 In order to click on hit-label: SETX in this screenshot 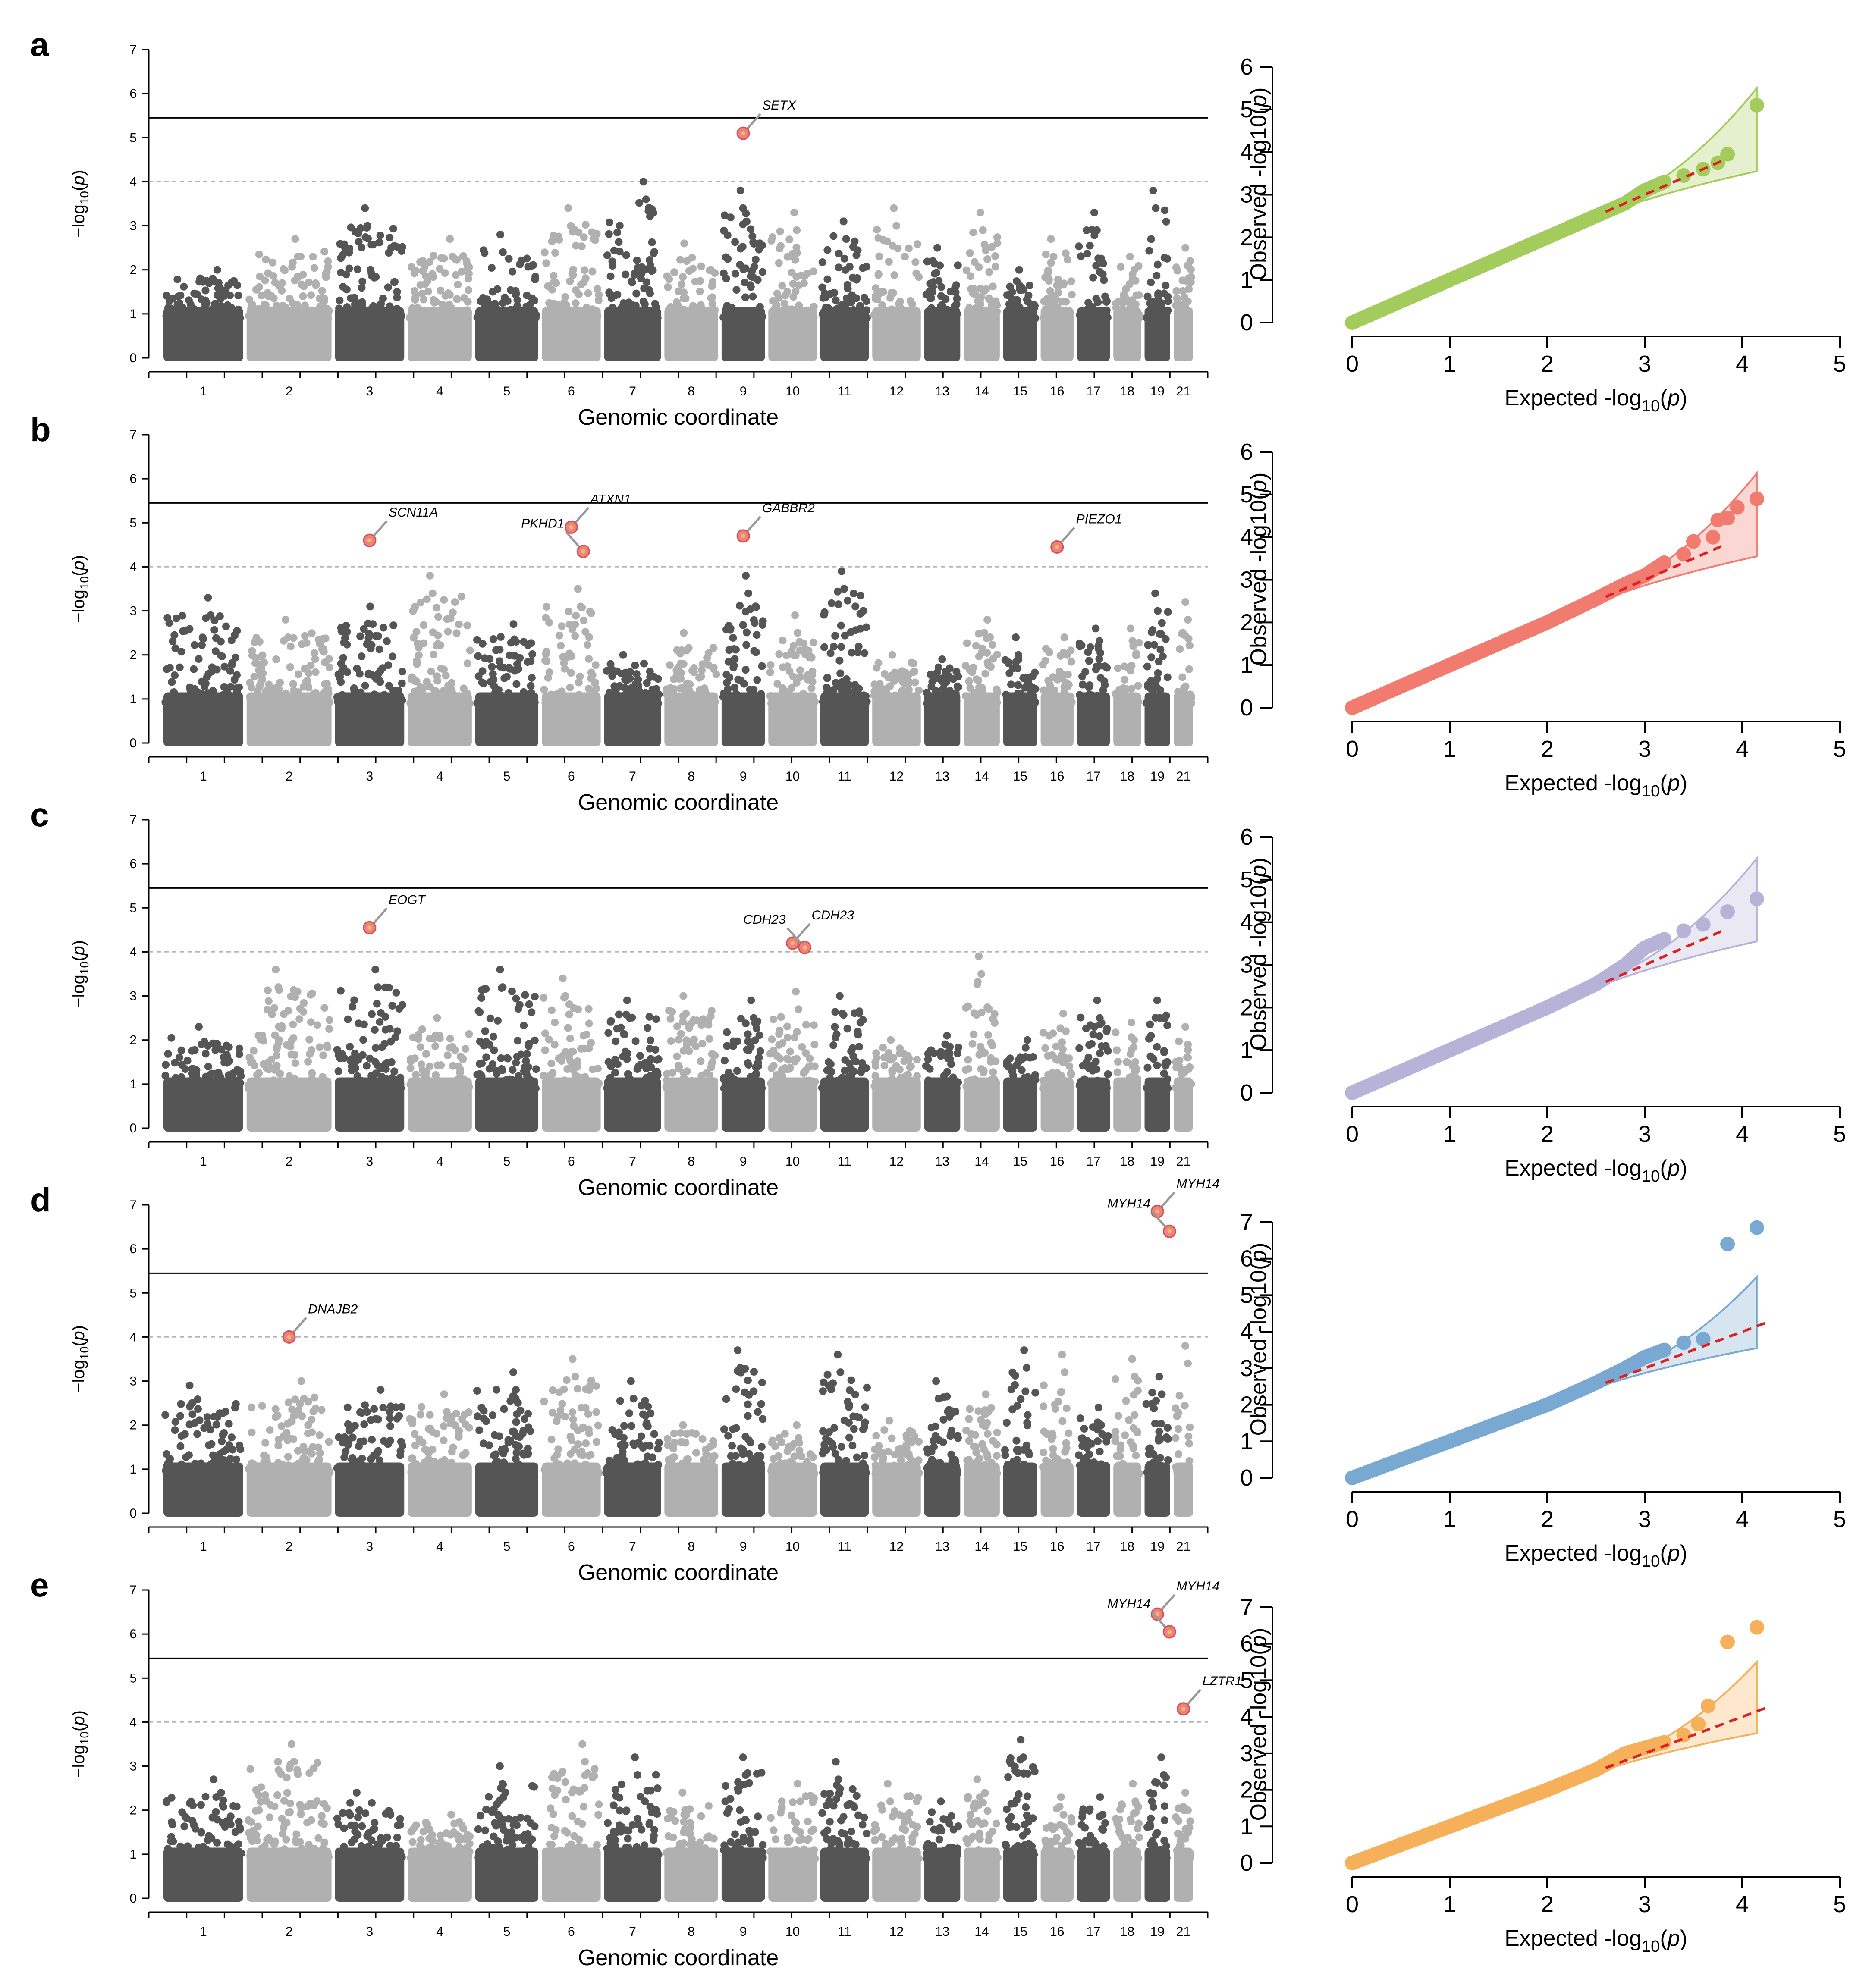, I will do `click(779, 105)`.